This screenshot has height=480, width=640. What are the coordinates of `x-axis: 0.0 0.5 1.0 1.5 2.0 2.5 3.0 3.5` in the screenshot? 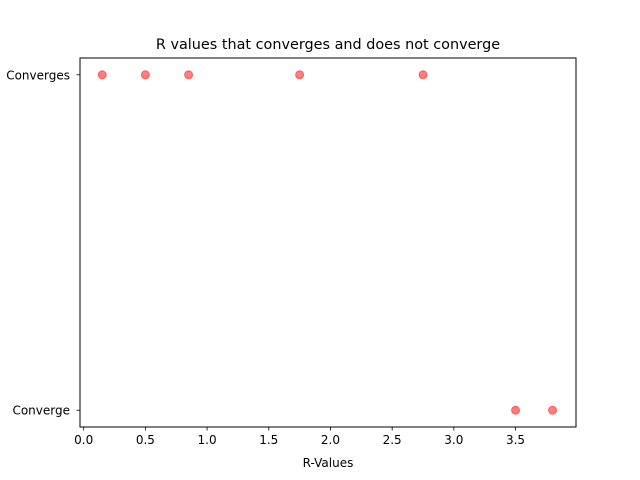 It's located at (299, 437).